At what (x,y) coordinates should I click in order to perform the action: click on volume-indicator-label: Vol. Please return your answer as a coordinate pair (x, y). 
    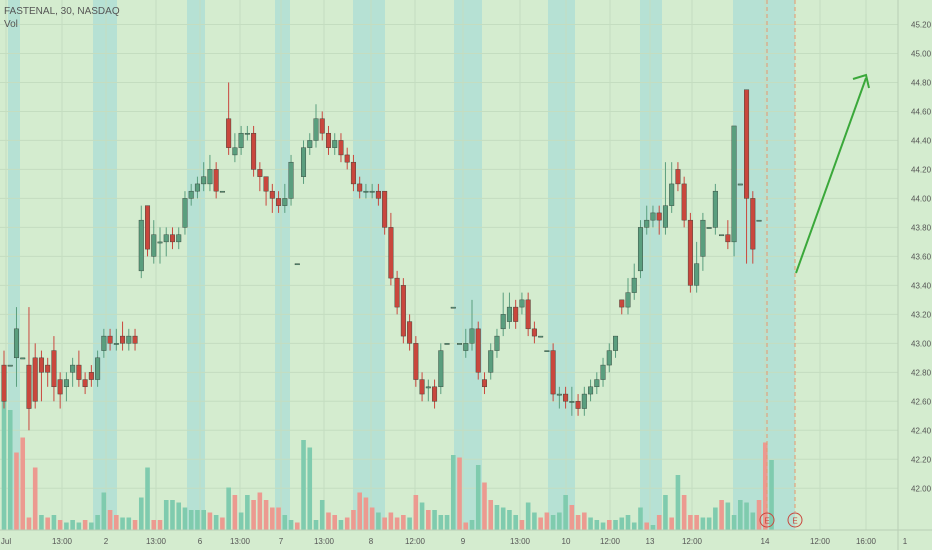
    Looking at the image, I should click on (11, 24).